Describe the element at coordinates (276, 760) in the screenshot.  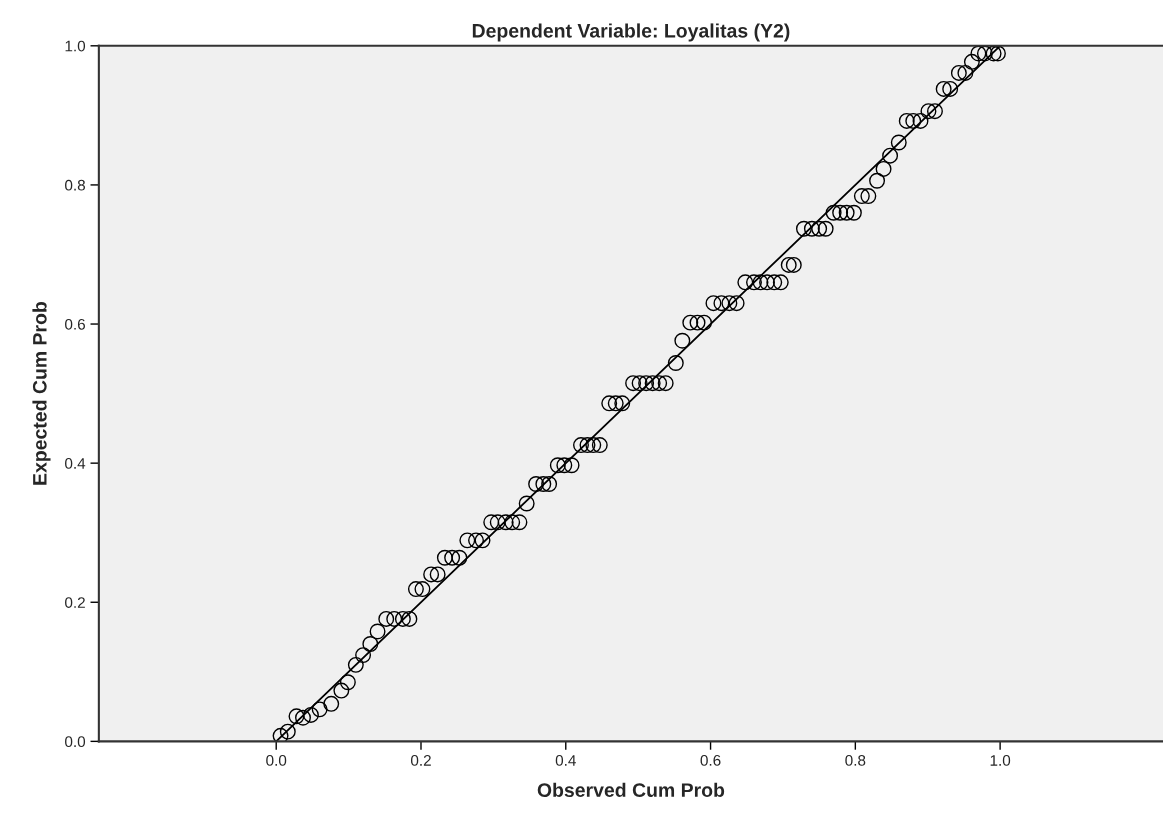
I see `x-tick-label: 0.0` at that location.